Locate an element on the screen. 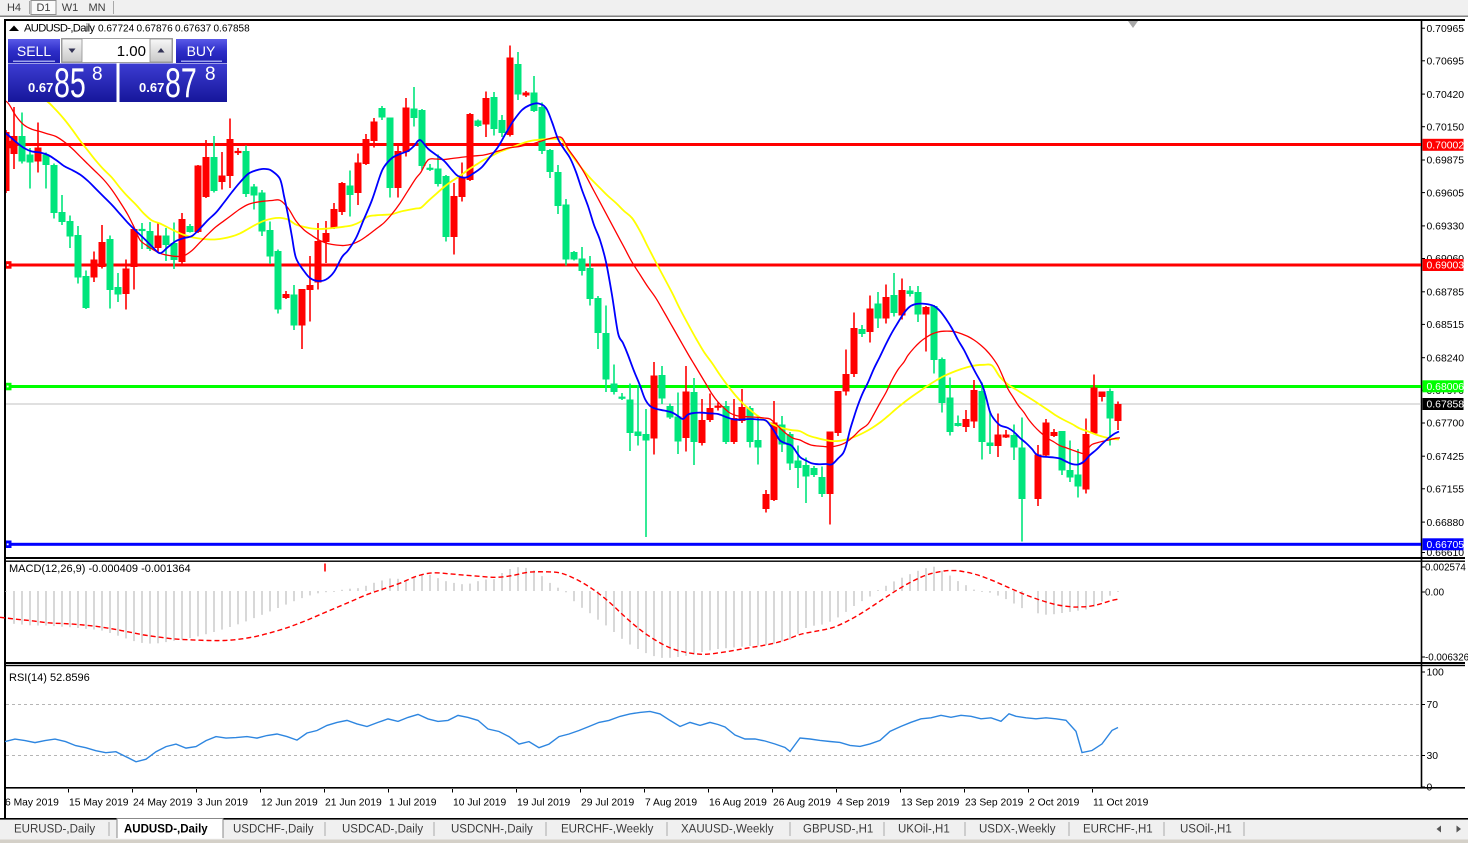  svg-text: 0.66610 is located at coordinates (1446, 553).